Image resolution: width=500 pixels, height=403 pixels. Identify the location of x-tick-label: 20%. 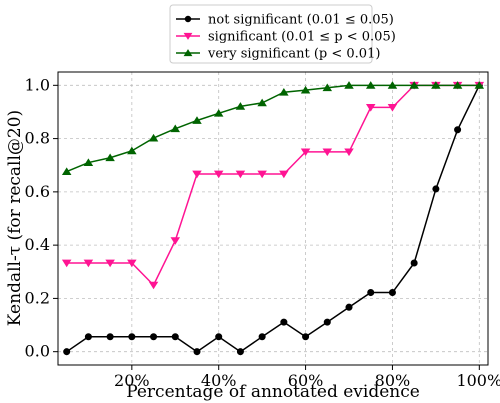
(132, 380).